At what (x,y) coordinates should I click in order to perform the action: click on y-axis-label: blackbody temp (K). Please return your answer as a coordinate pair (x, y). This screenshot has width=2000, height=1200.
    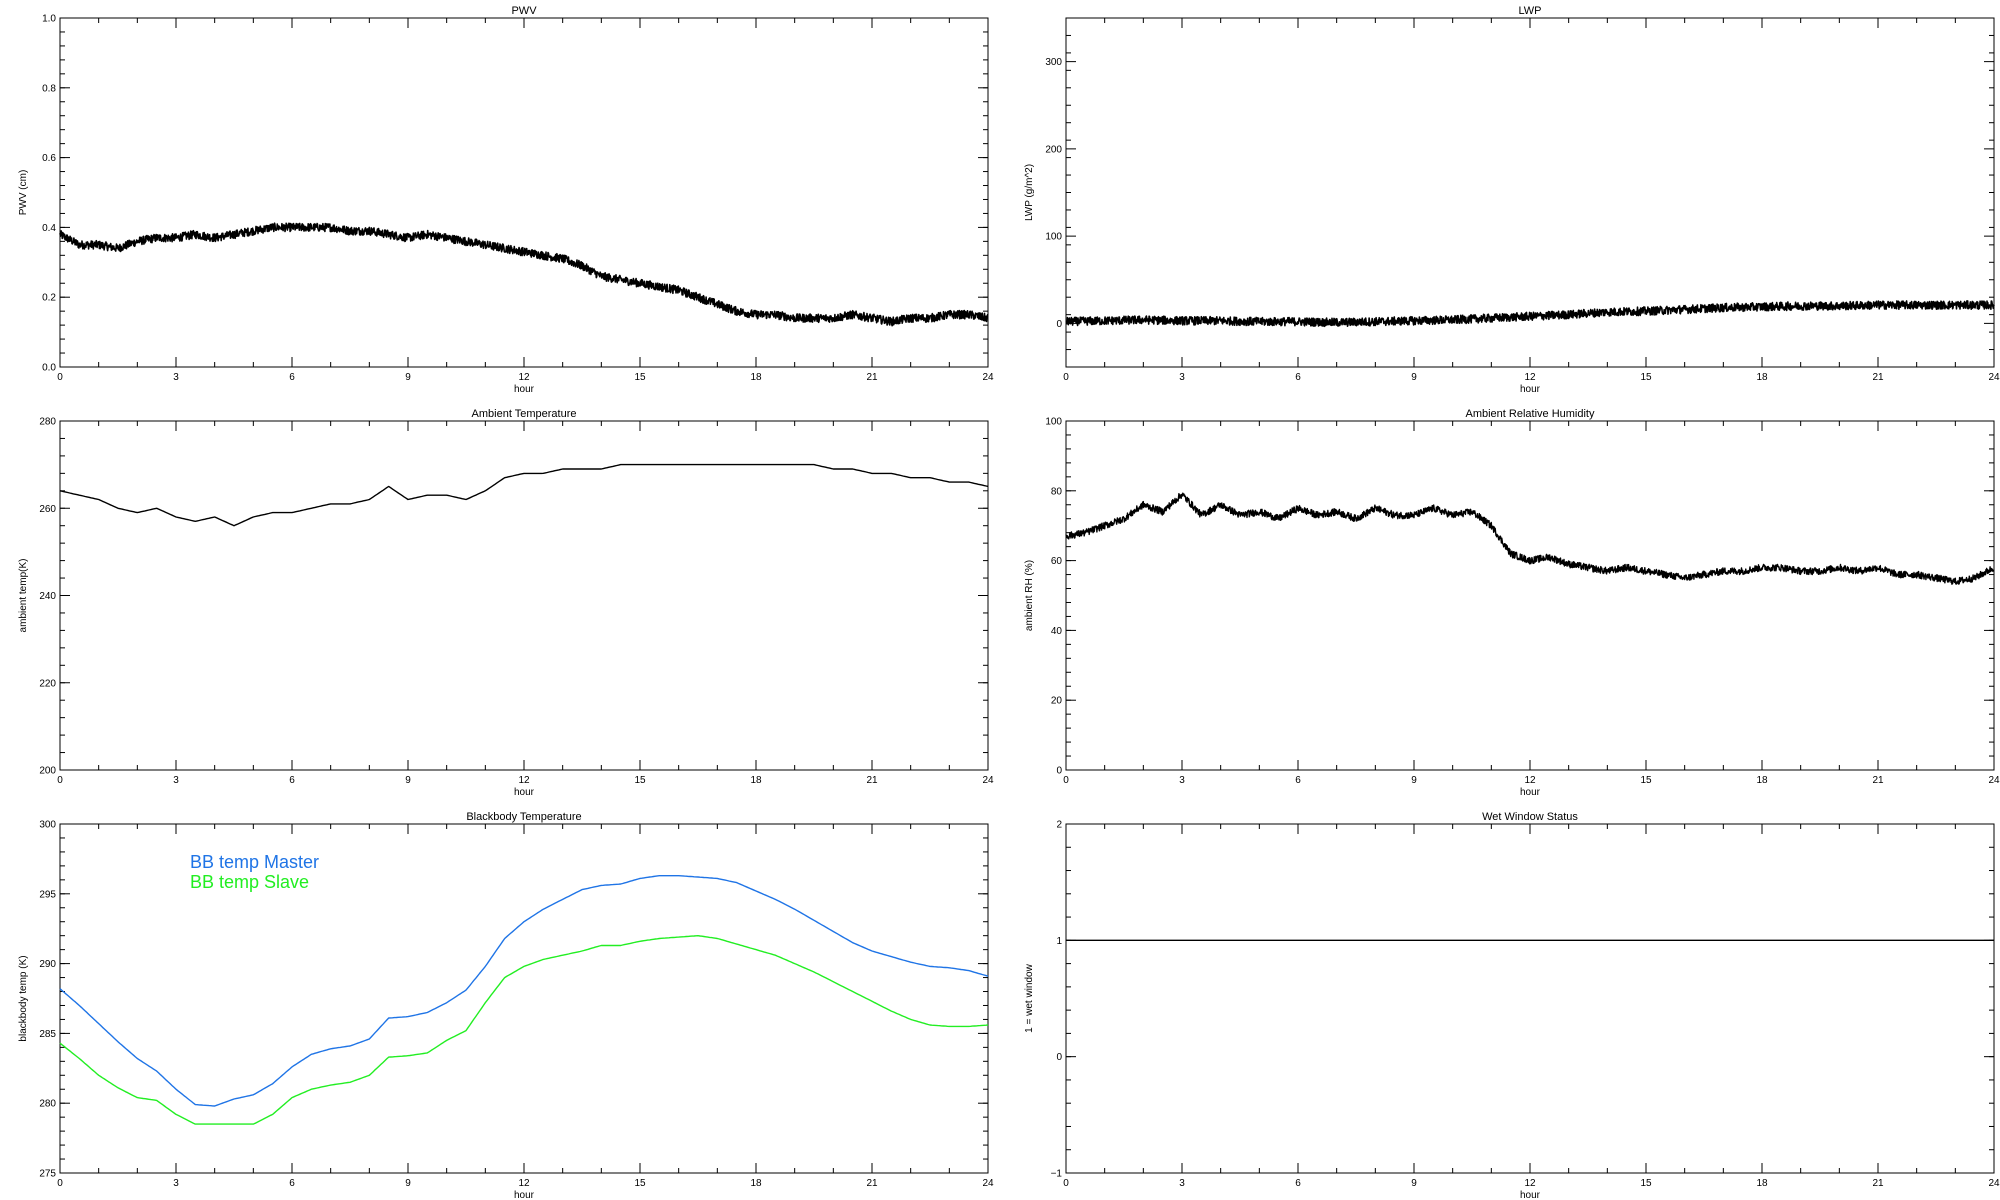
    Looking at the image, I should click on (23, 998).